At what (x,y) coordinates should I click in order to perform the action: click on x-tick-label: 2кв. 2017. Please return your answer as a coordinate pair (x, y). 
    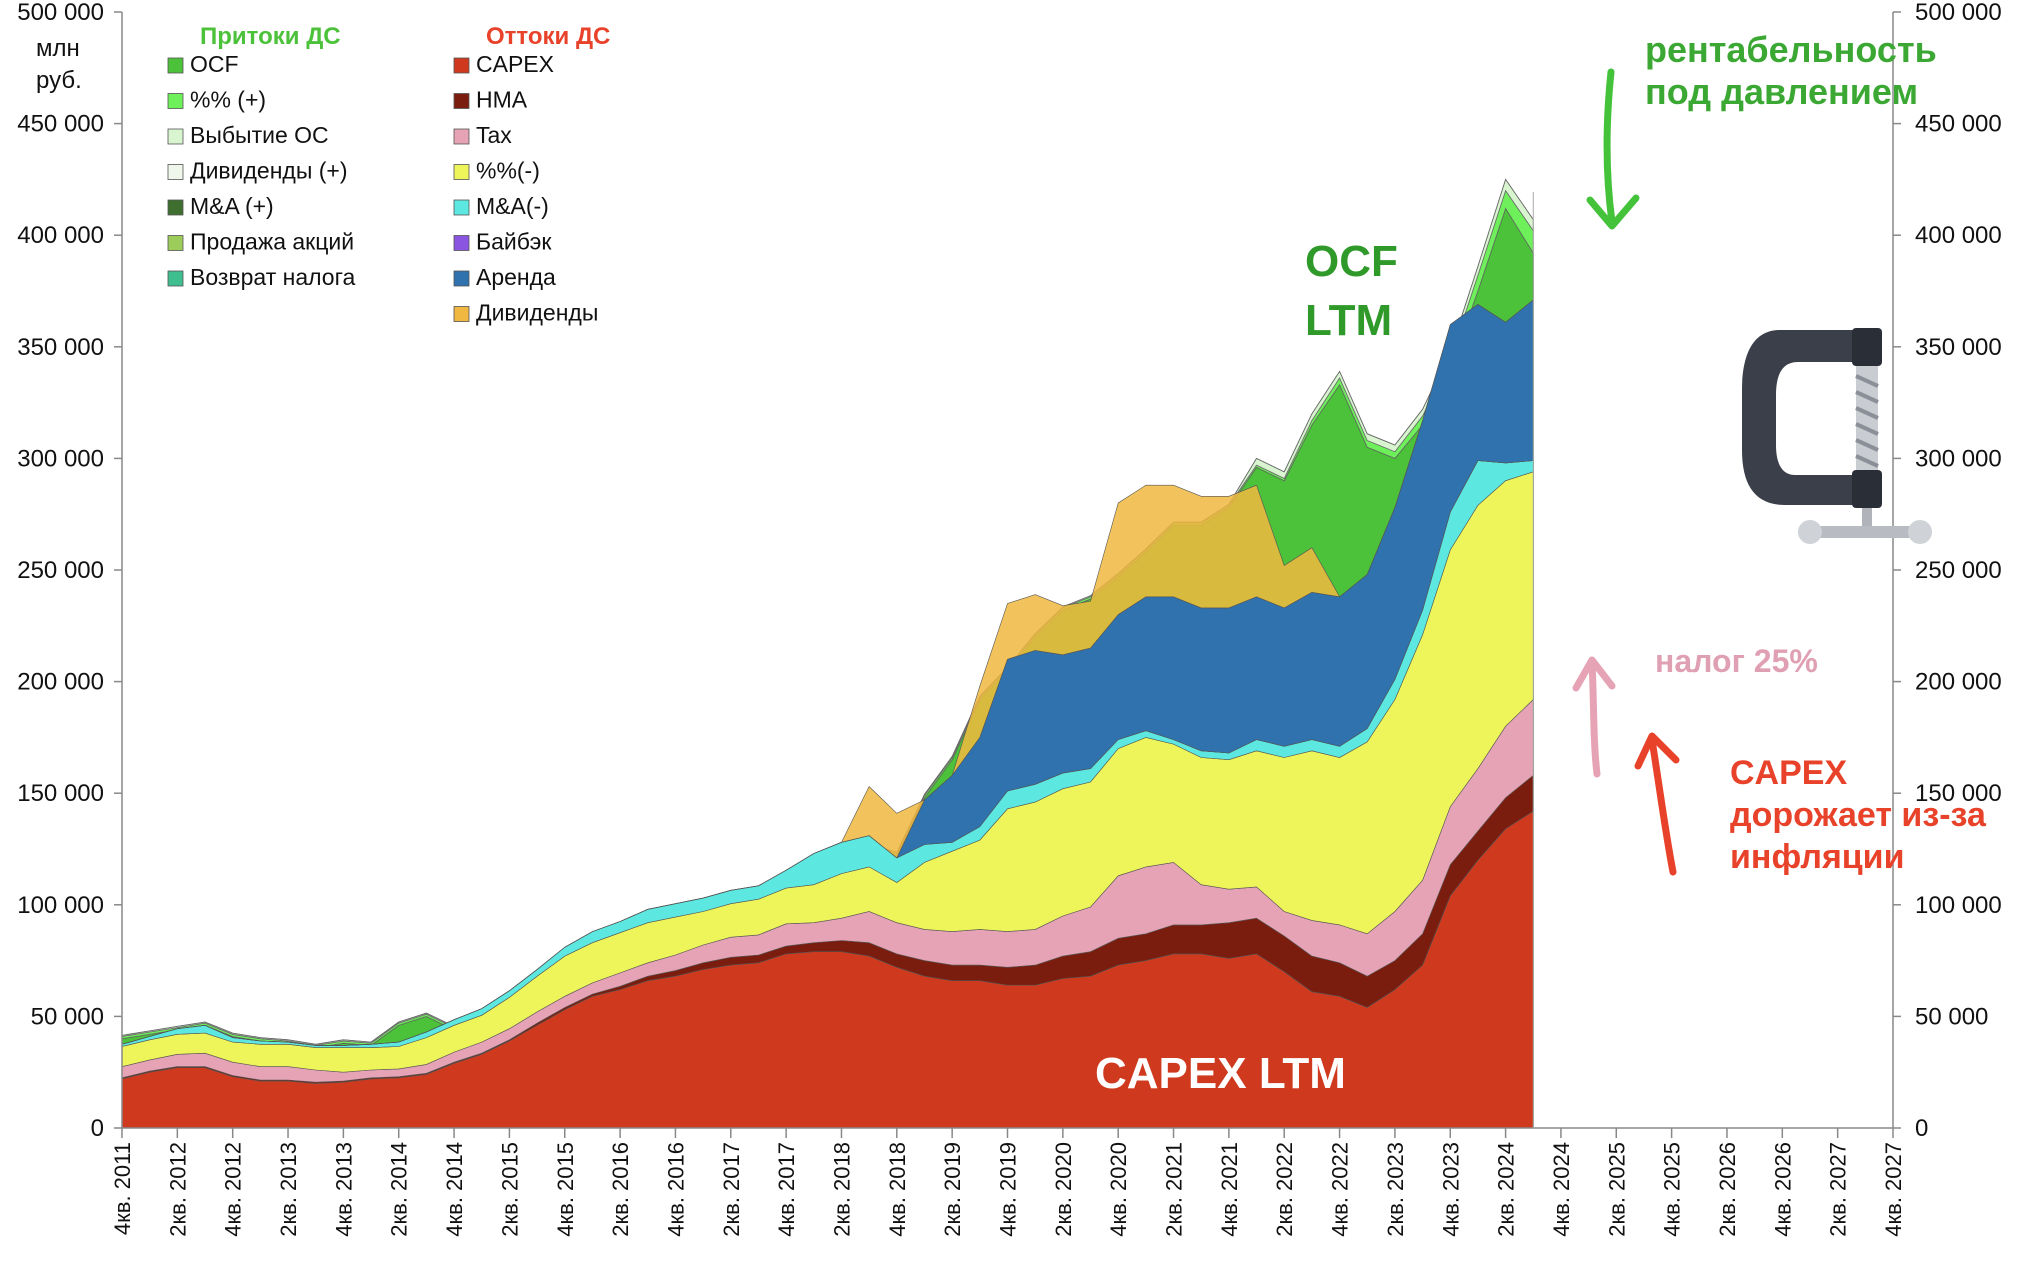
    Looking at the image, I should click on (731, 1189).